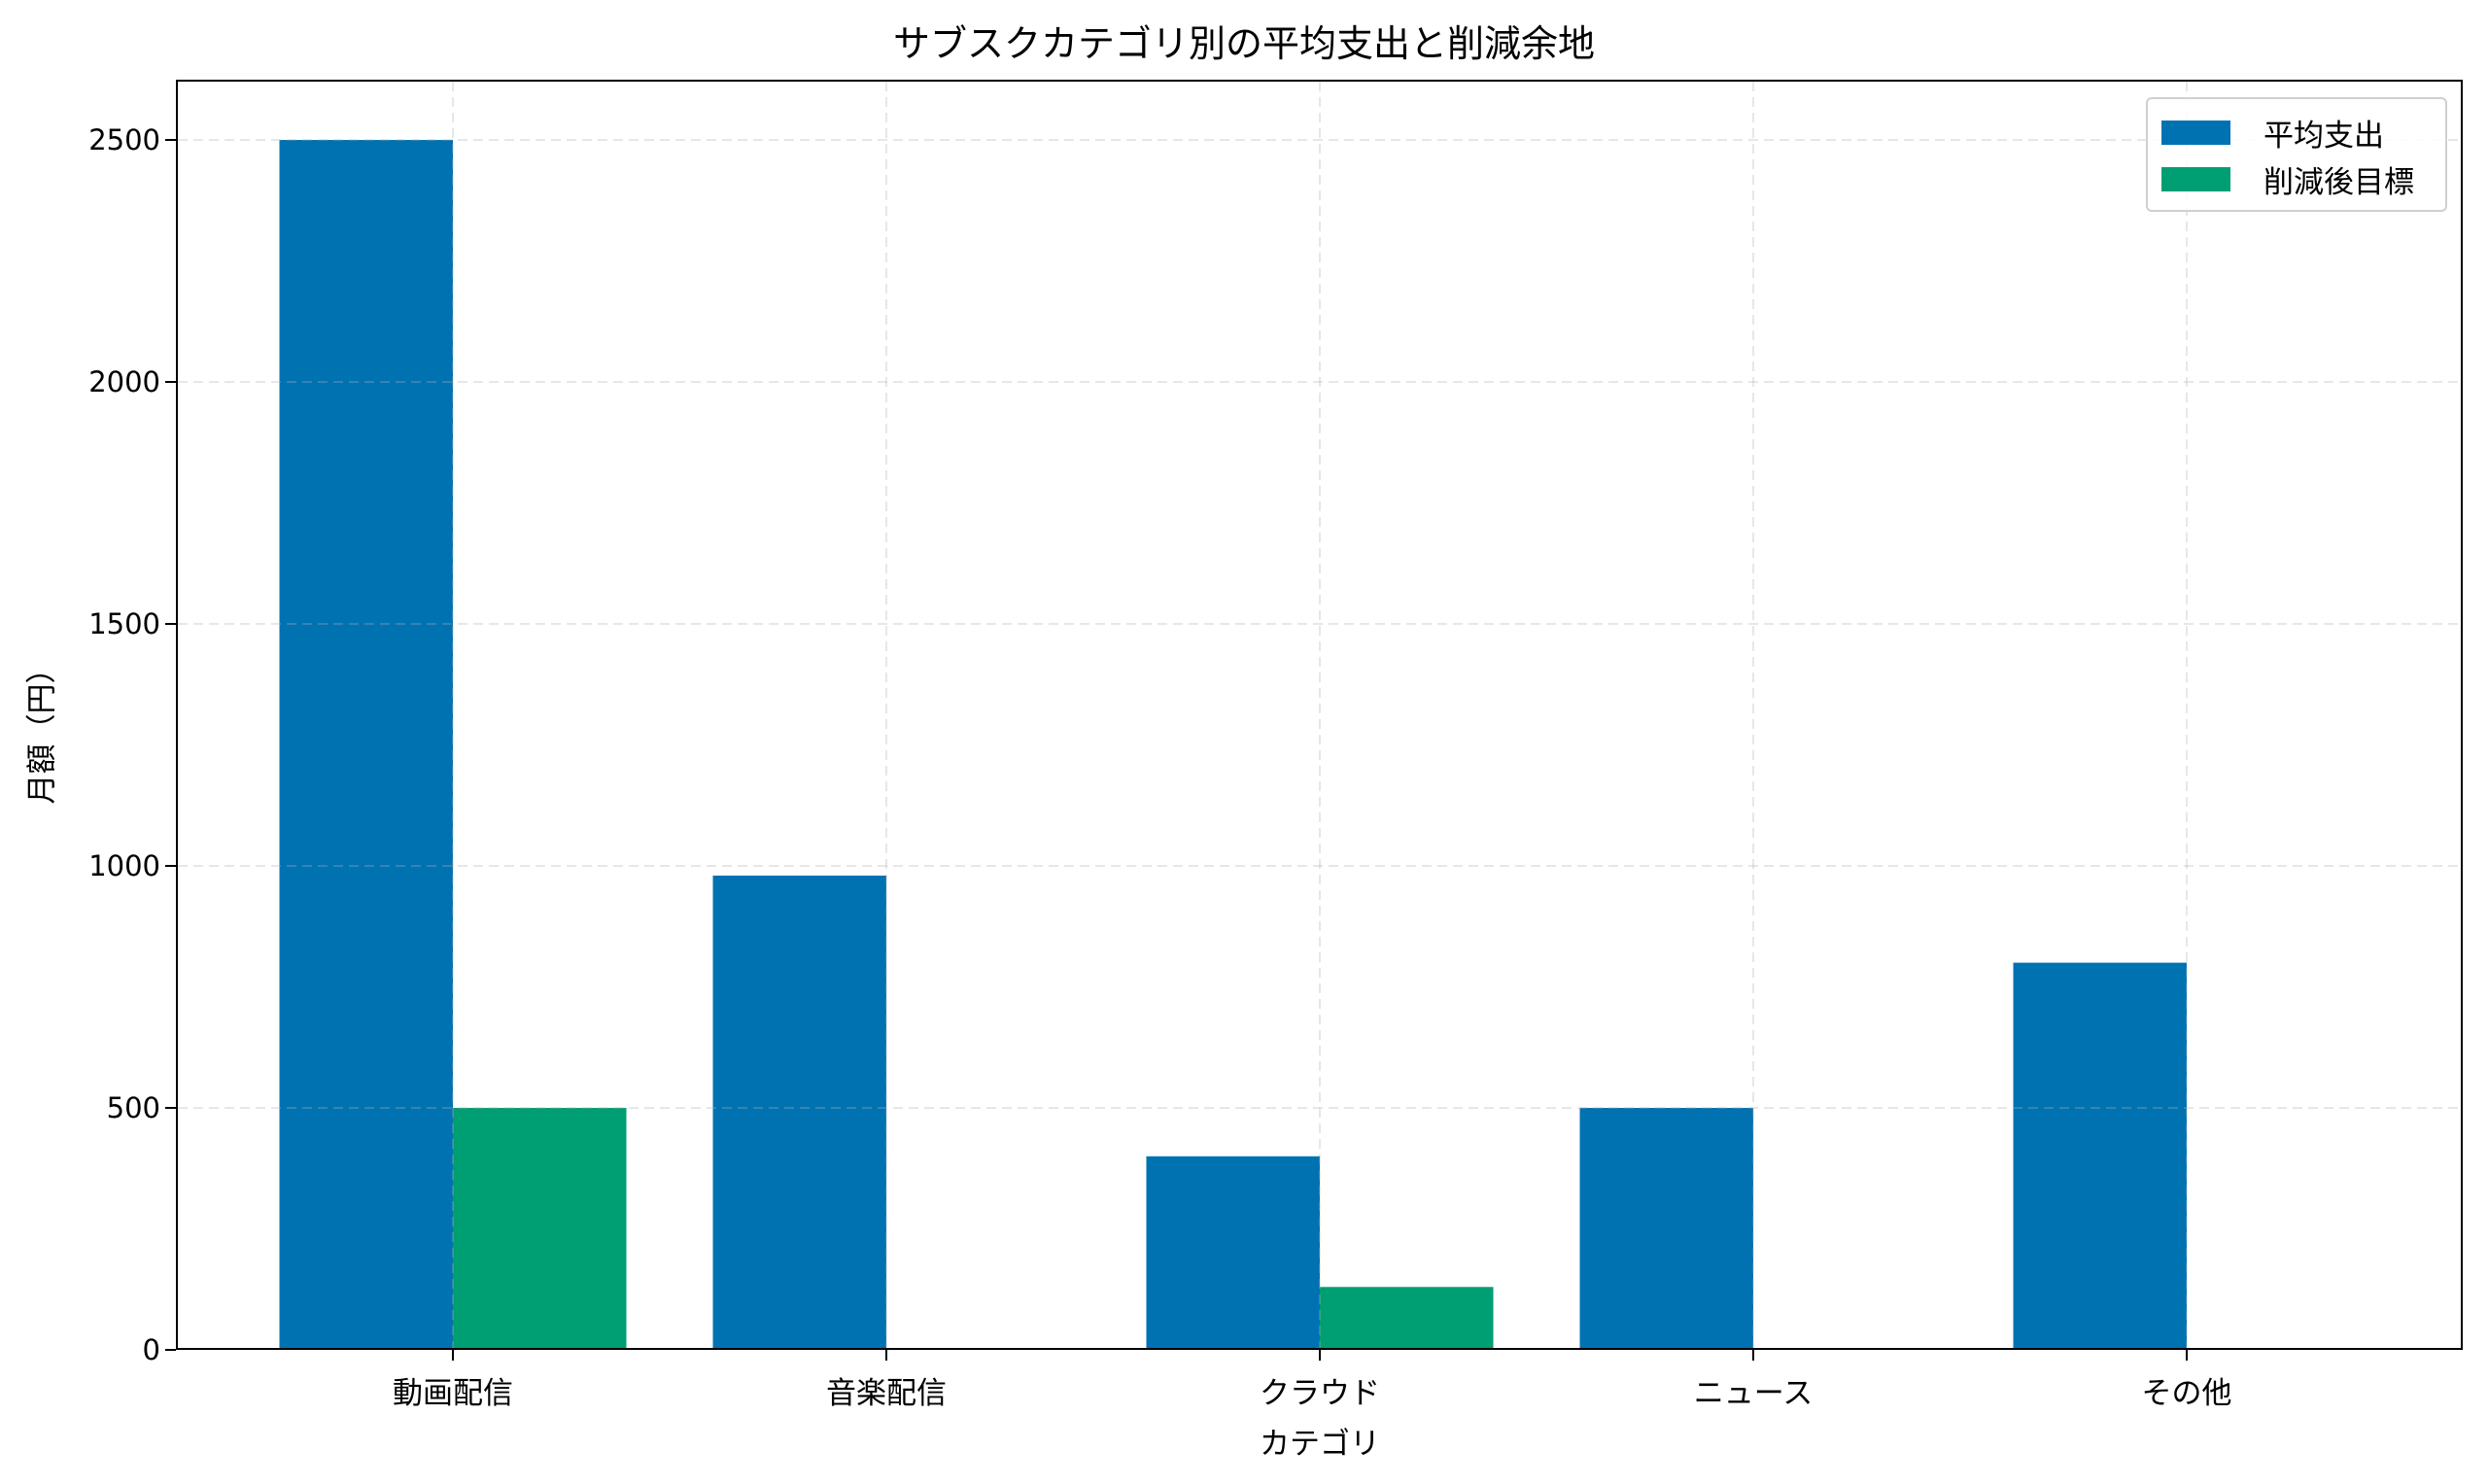 The height and width of the screenshot is (1484, 2488). What do you see at coordinates (2323, 136) in the screenshot?
I see `legend-label: 平均支出` at bounding box center [2323, 136].